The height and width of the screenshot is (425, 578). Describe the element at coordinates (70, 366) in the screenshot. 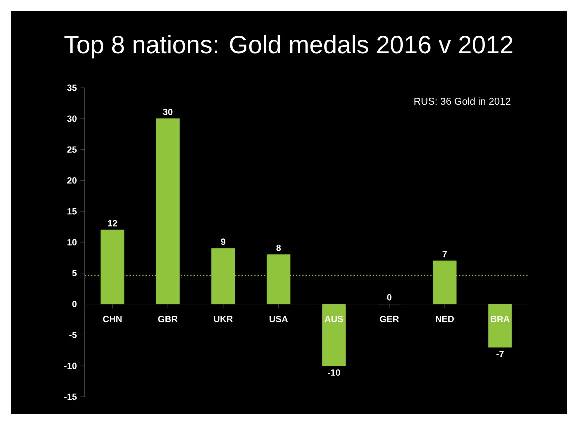

I see `y-tick-label: -10` at that location.